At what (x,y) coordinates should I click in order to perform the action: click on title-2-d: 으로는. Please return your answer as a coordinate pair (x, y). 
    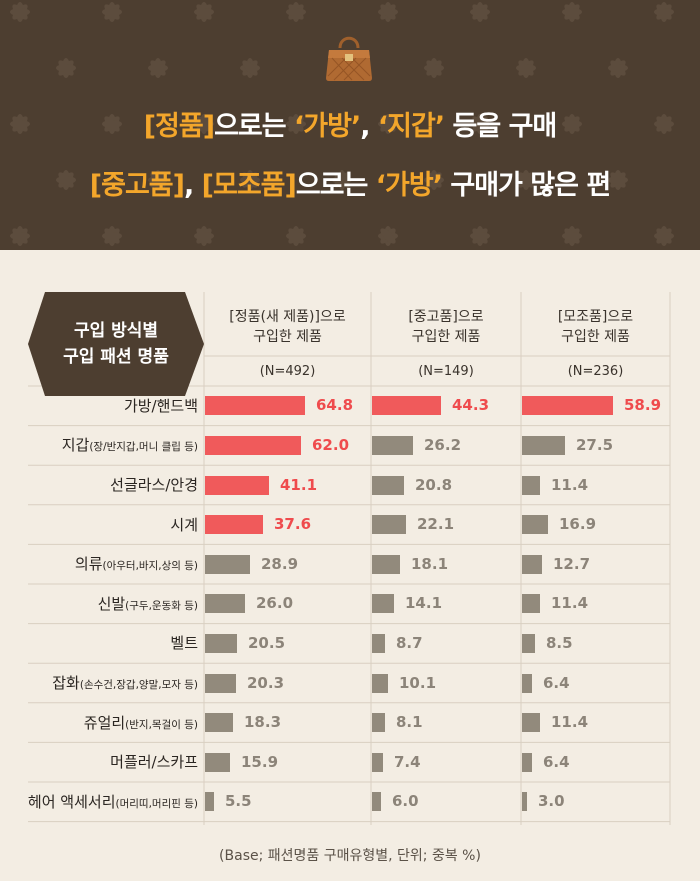
    Looking at the image, I should click on (335, 185).